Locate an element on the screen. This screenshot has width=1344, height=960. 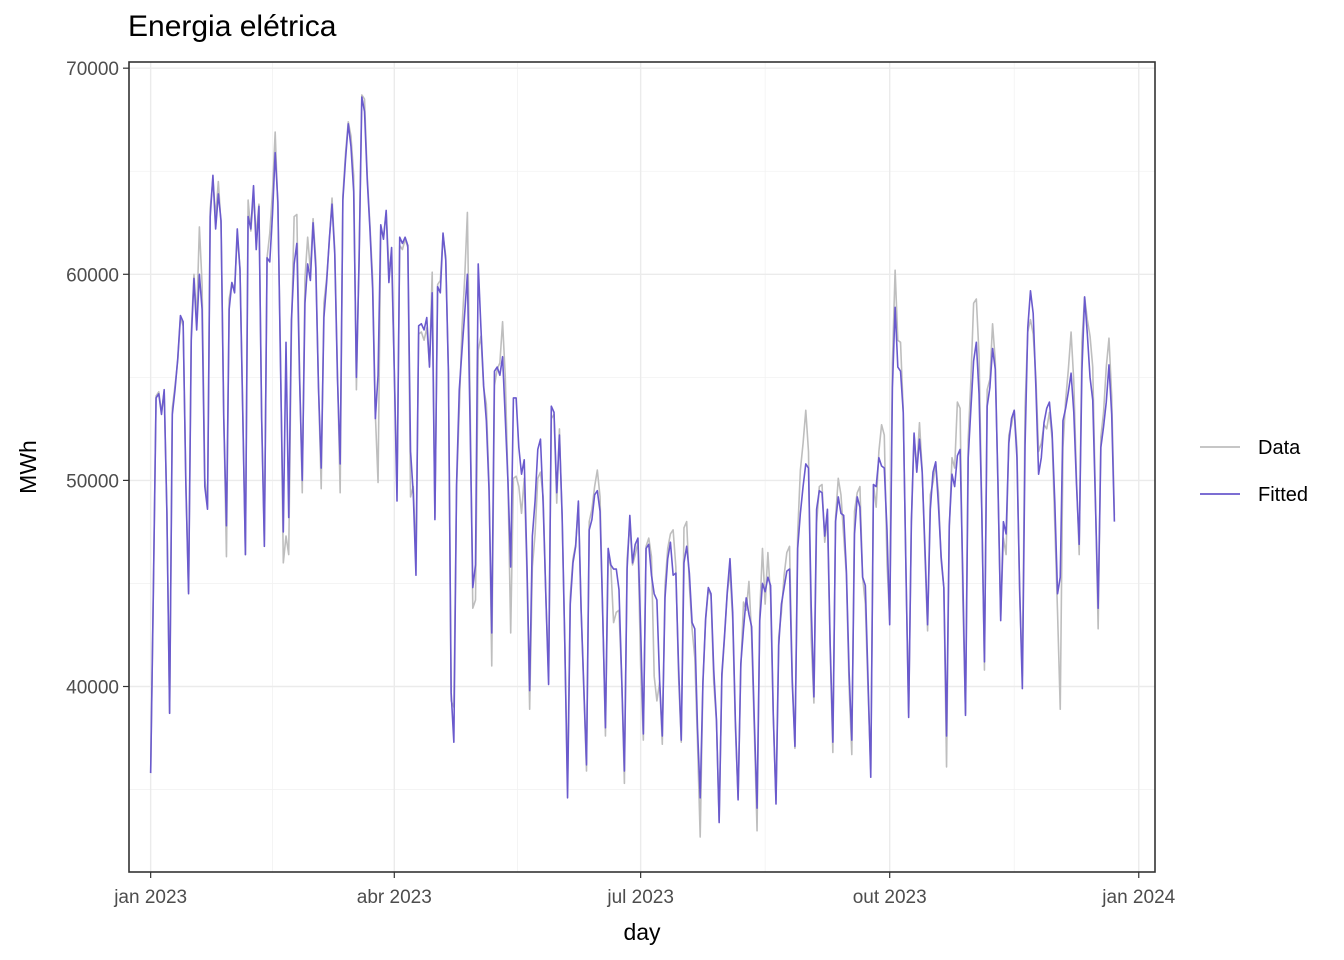
legend: Data Fitted is located at coordinates (1254, 471).